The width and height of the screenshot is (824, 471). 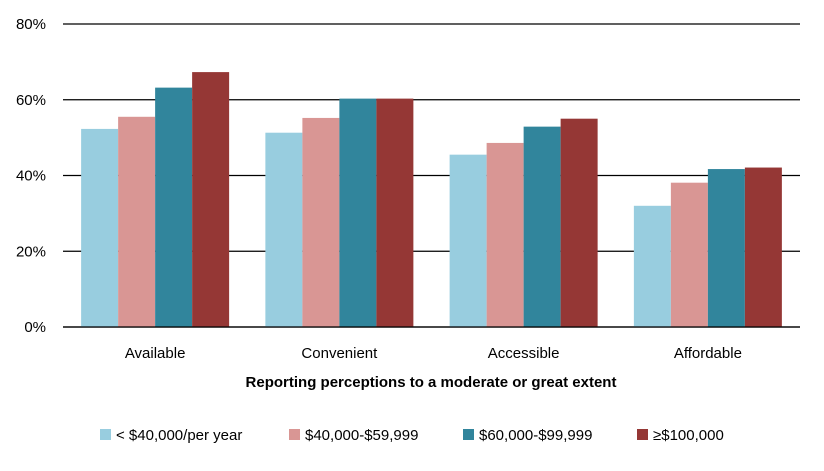 I want to click on y-tick-label: 80%, so click(x=31, y=24).